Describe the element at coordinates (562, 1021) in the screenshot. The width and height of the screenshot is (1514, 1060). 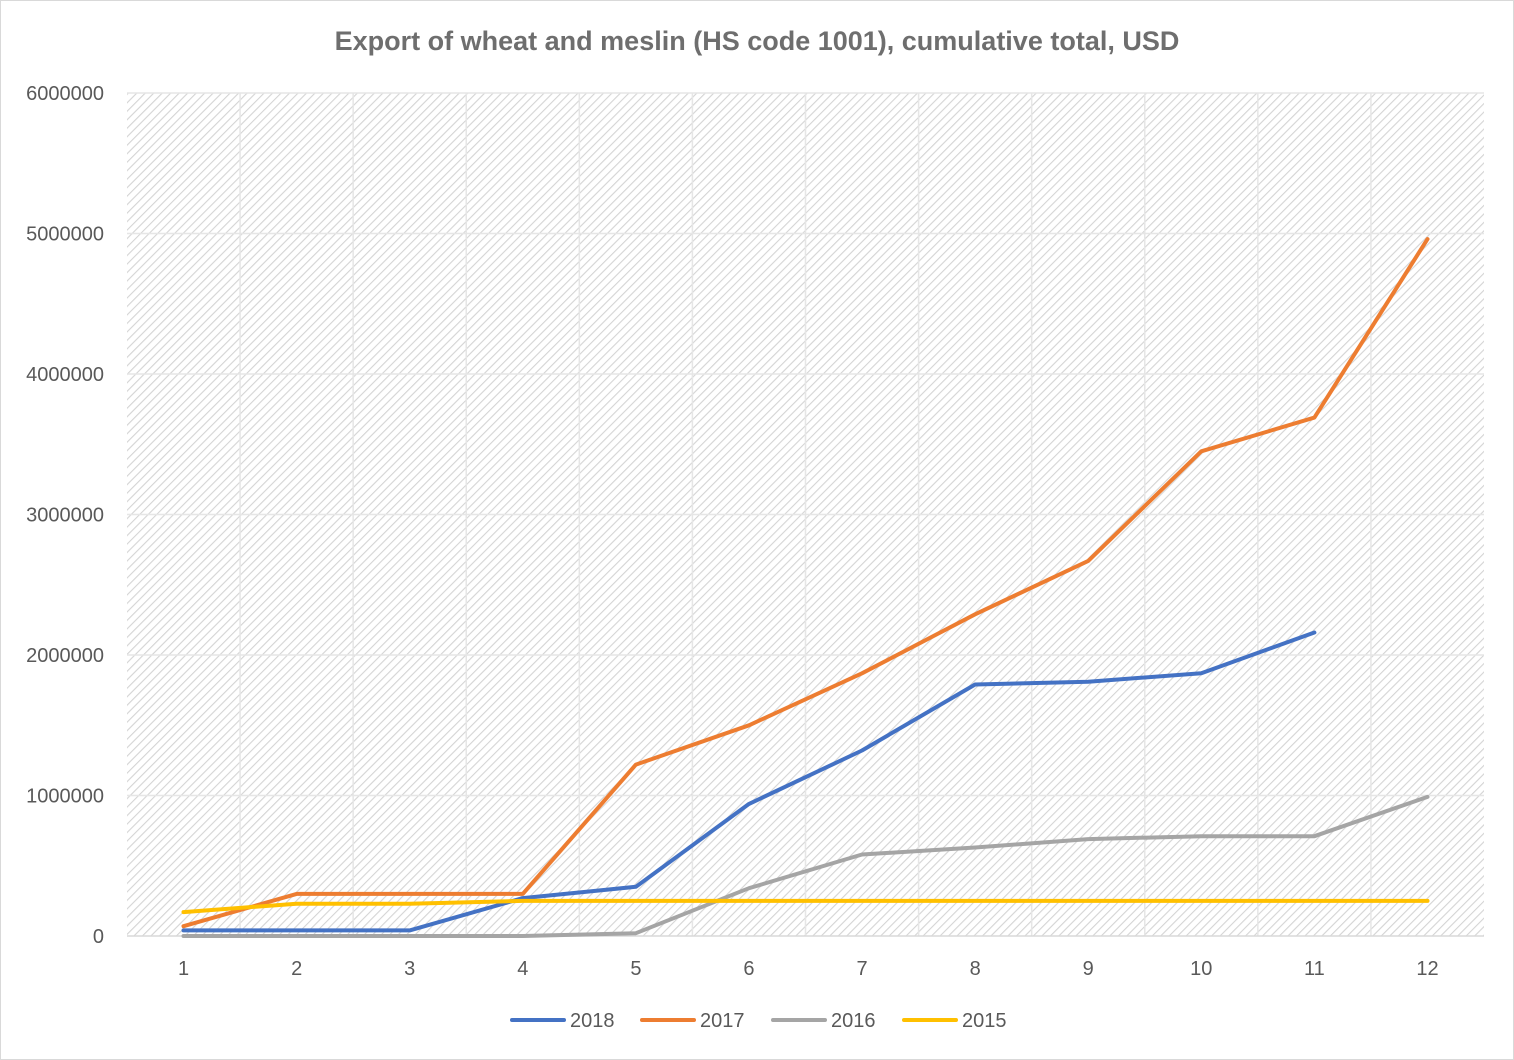
I see `legend-item-2018: 2018` at that location.